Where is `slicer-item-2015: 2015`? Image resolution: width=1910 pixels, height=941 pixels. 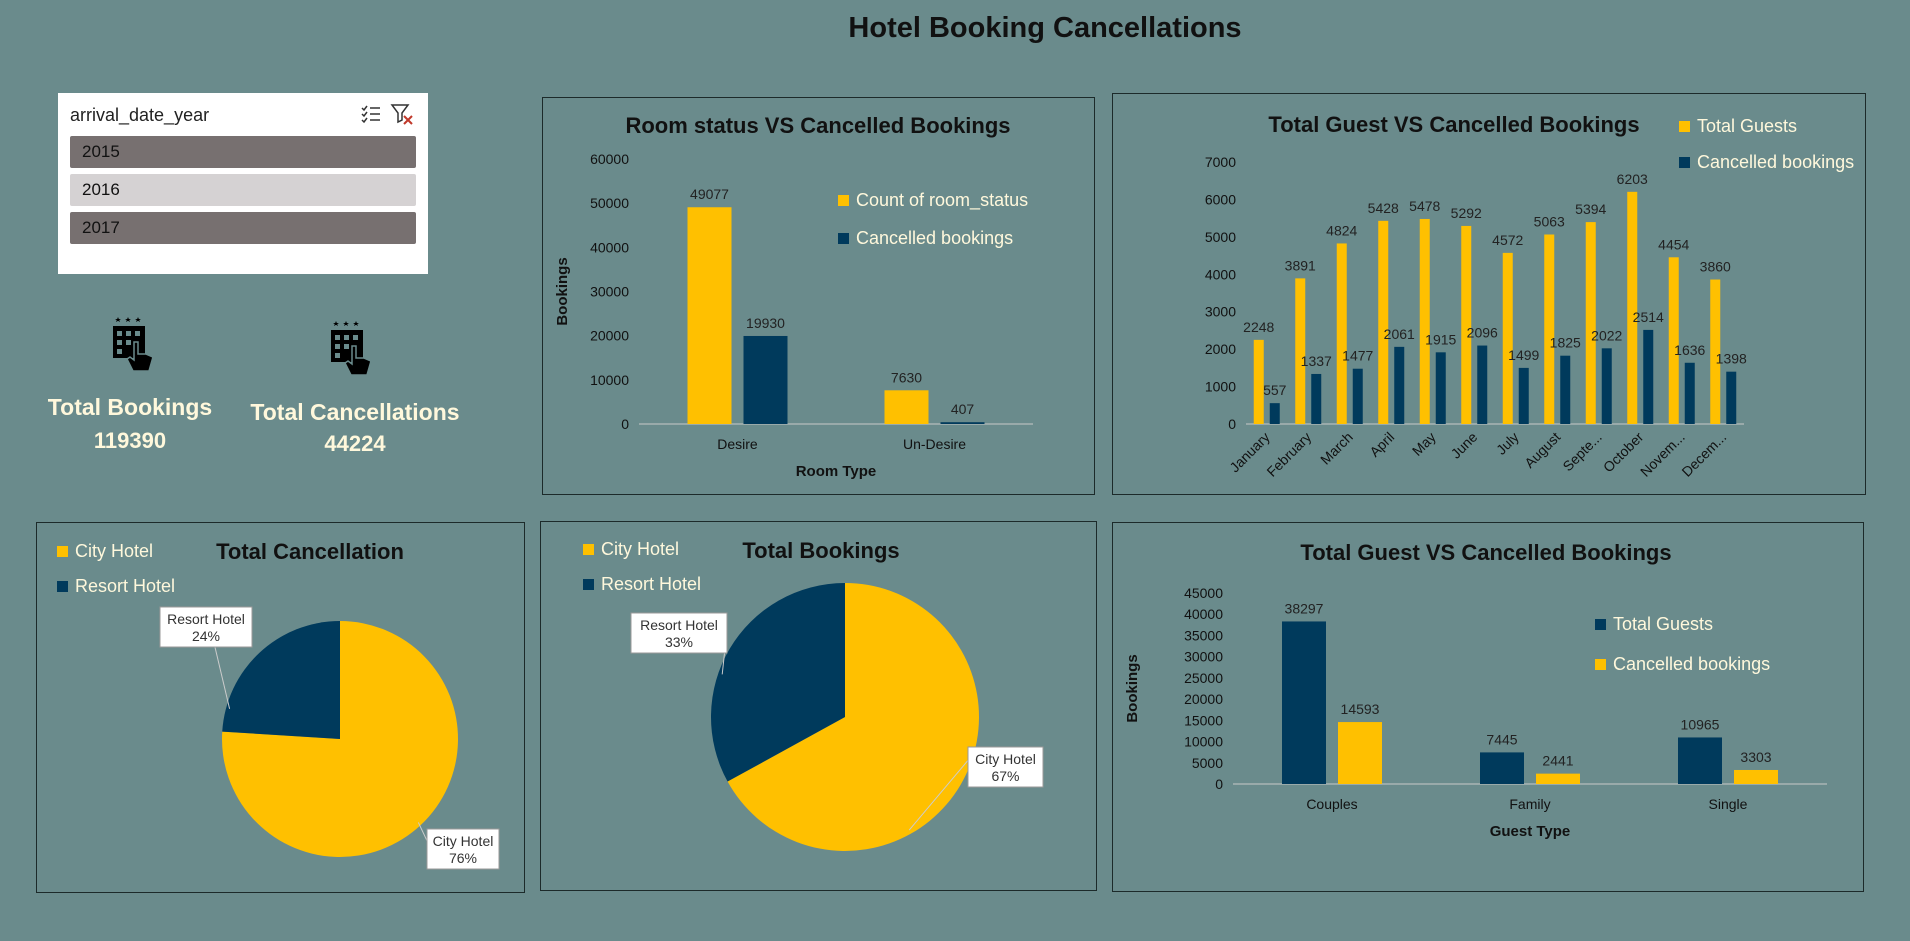 slicer-item-2015: 2015 is located at coordinates (243, 152).